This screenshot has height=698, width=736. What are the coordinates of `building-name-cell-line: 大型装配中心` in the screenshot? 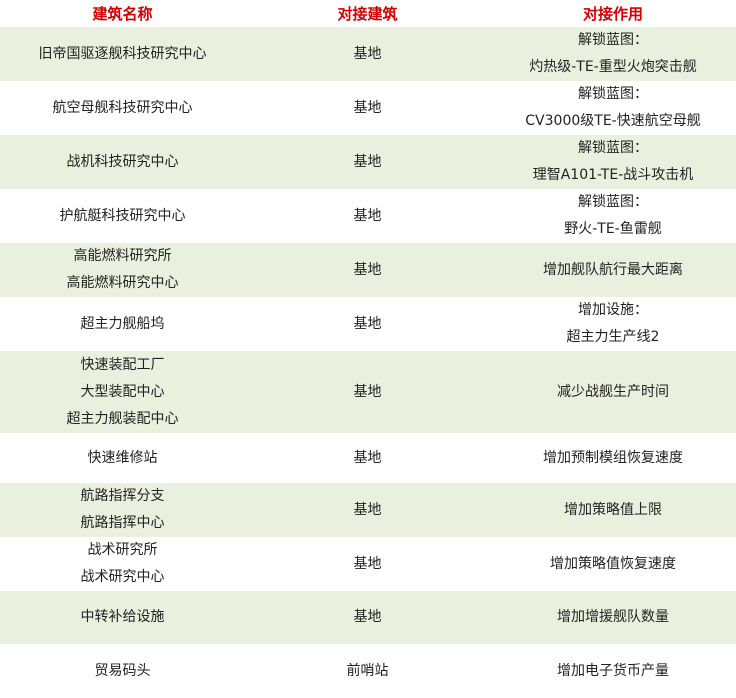 It's located at (122, 391).